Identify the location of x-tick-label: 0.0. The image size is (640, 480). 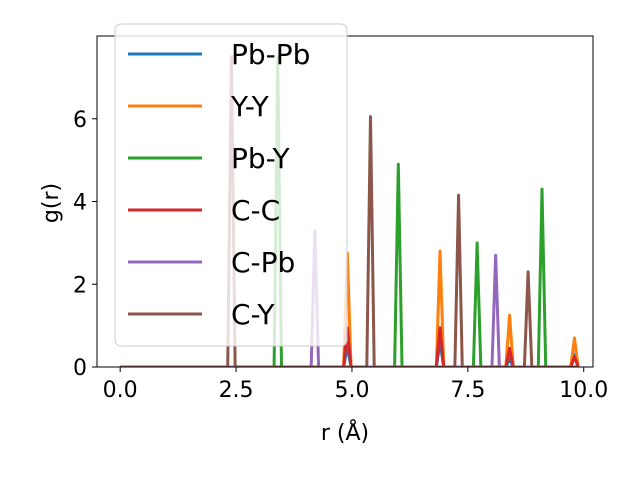
(120, 390).